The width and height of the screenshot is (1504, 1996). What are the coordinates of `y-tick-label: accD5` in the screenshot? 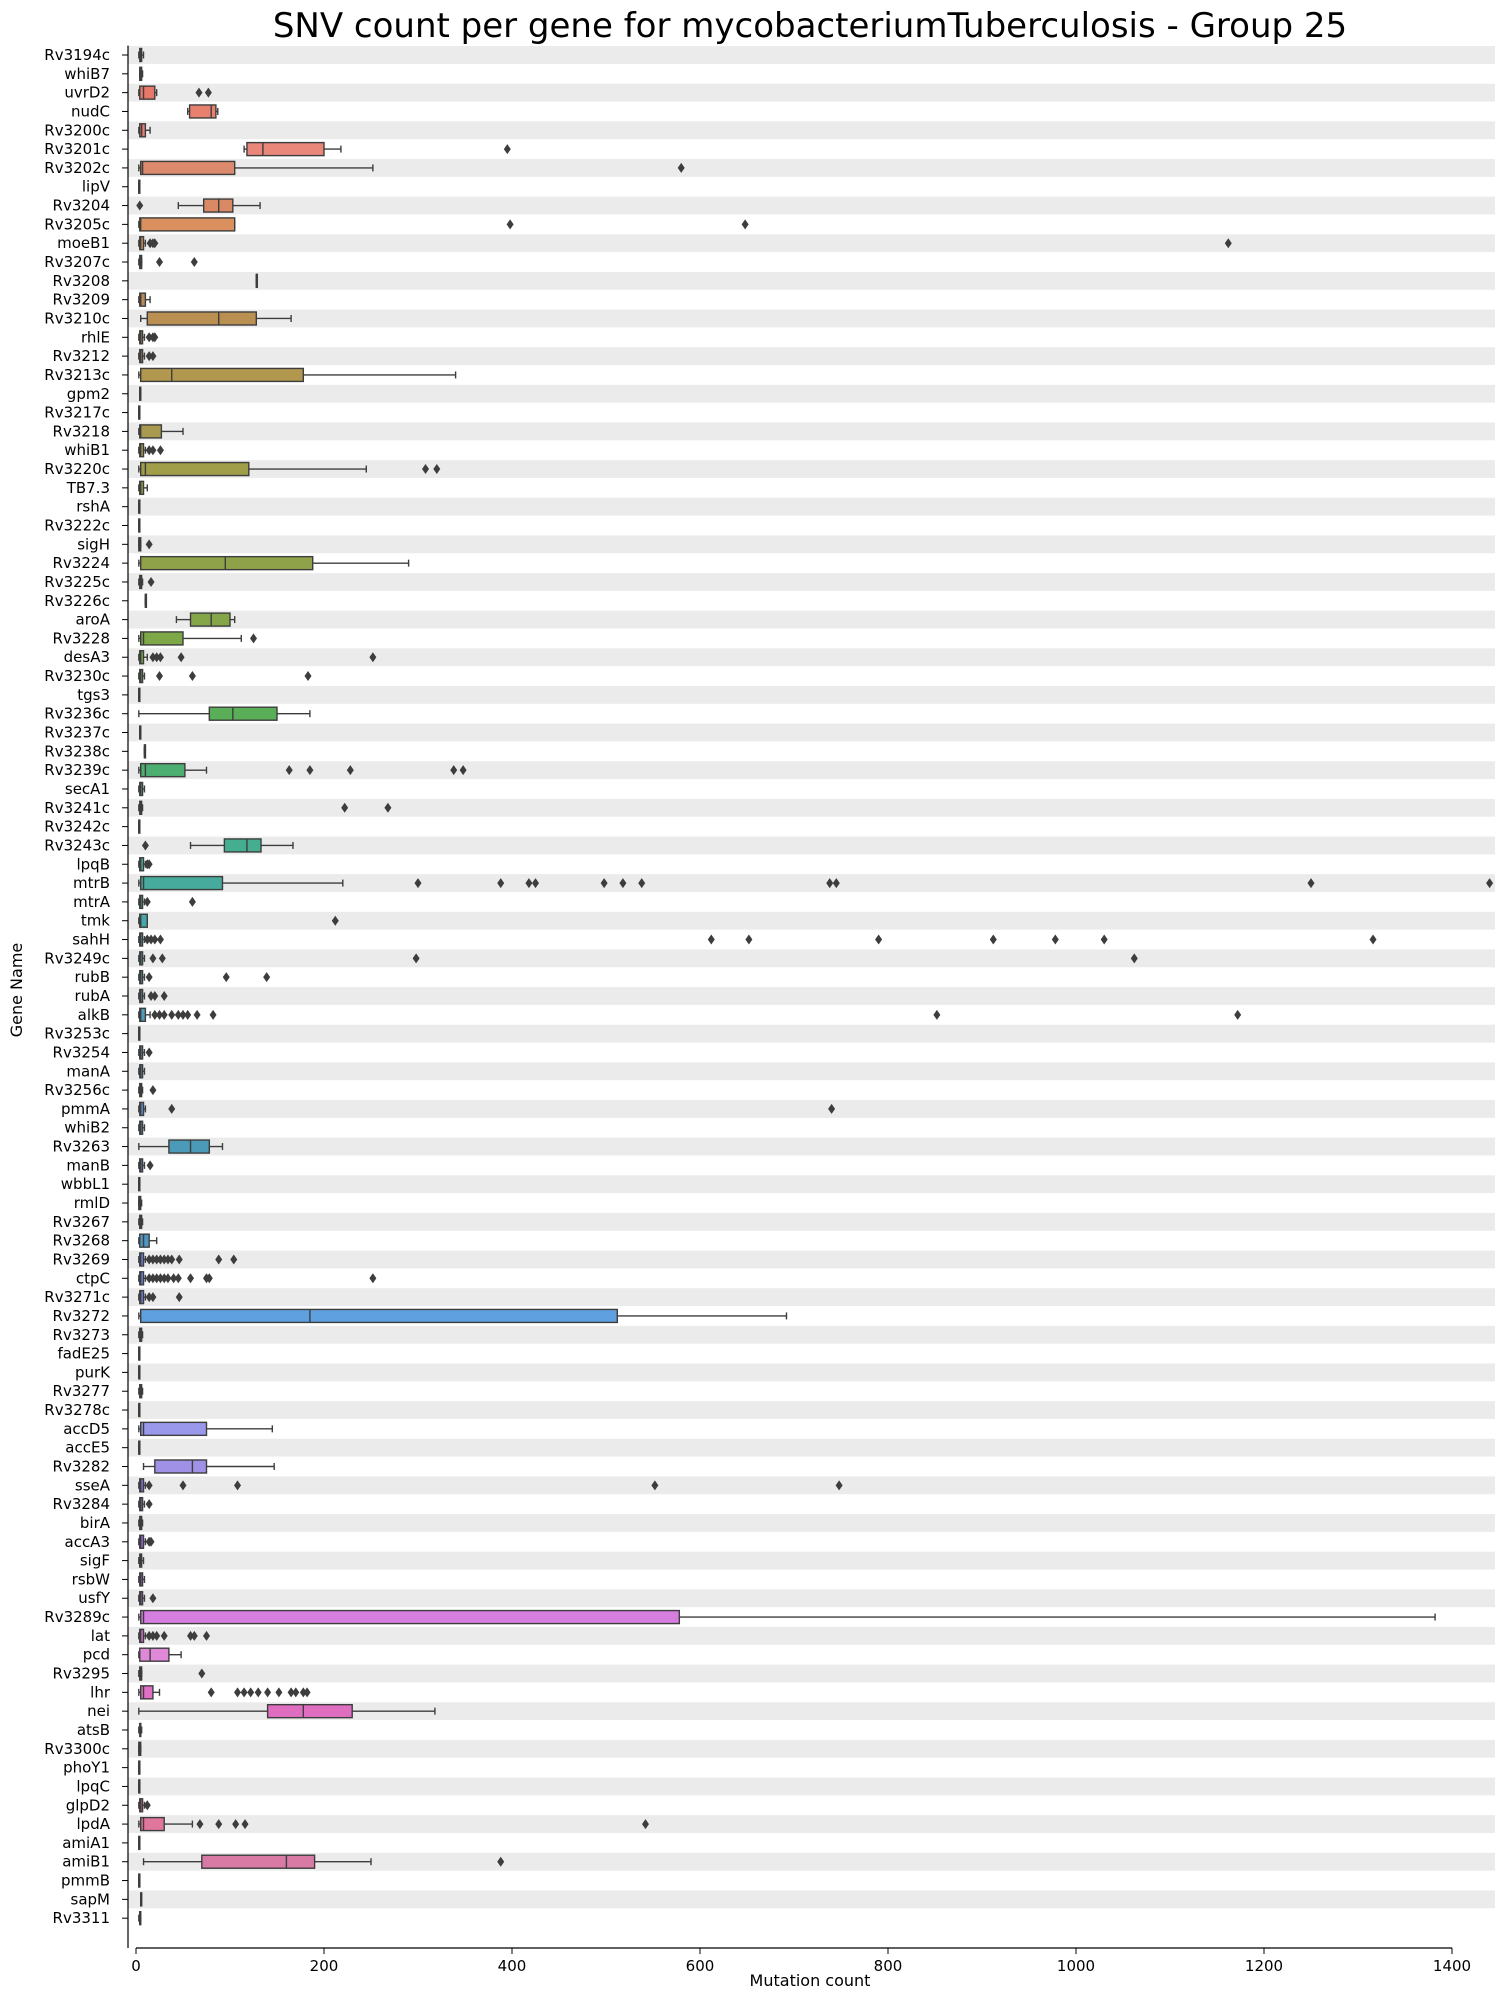 It's located at (86, 1429).